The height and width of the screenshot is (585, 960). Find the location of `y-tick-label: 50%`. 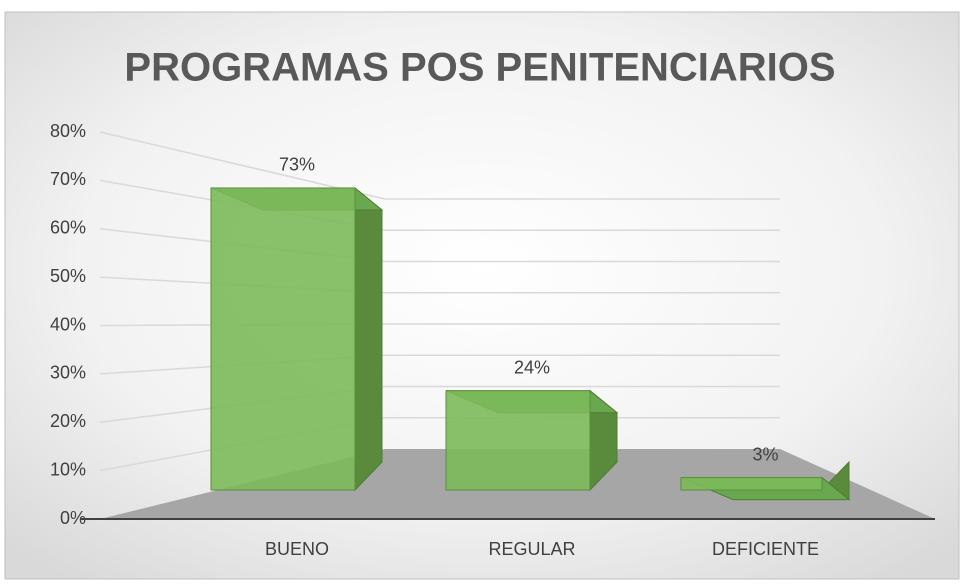

y-tick-label: 50% is located at coordinates (68, 276).